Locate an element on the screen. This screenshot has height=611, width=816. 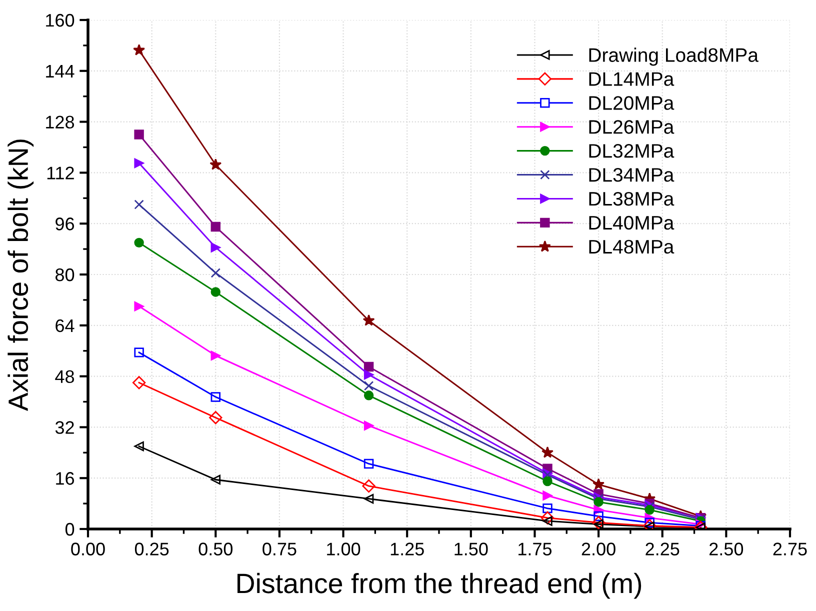
legend-label: DL40MPa is located at coordinates (631, 223).